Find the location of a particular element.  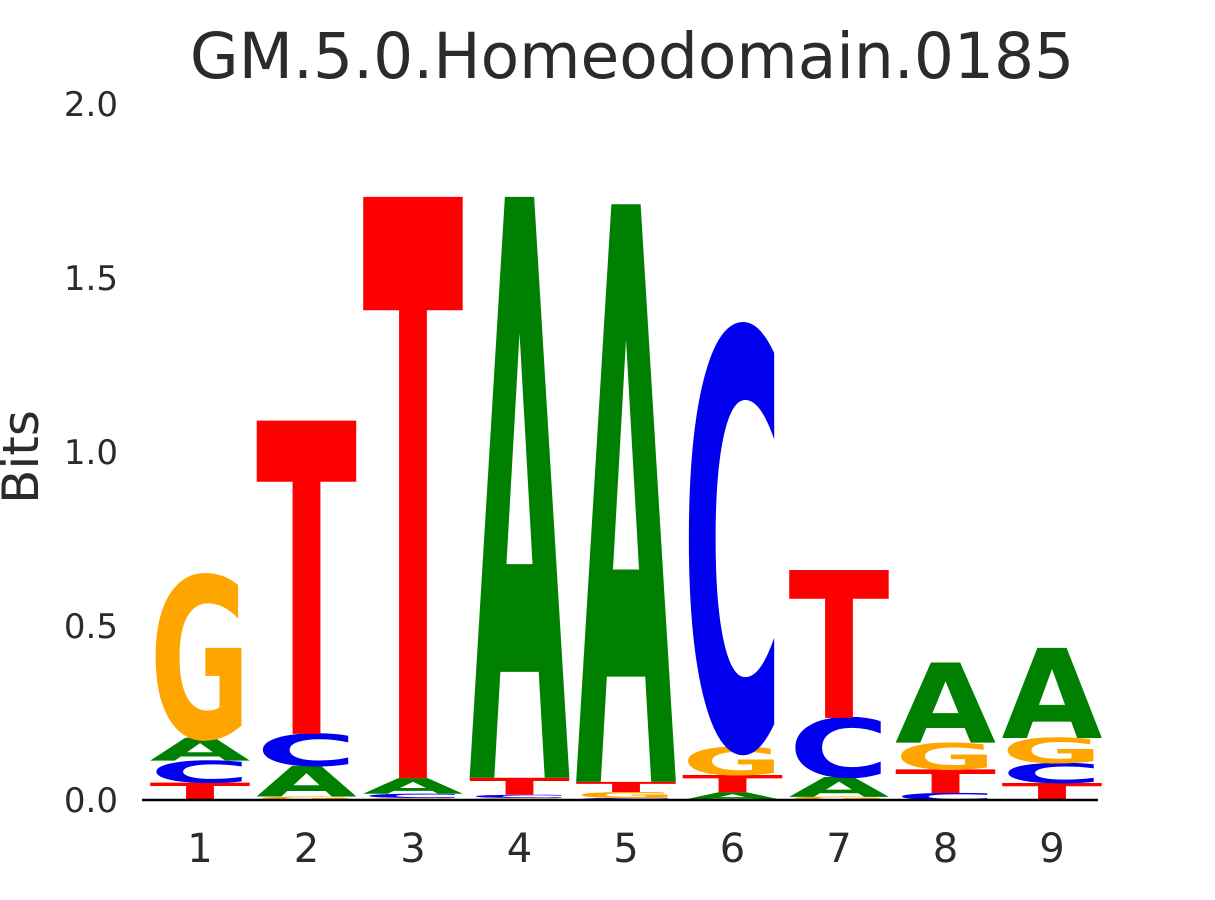

logo-letter-g-pos7: G is located at coordinates (839, 798).